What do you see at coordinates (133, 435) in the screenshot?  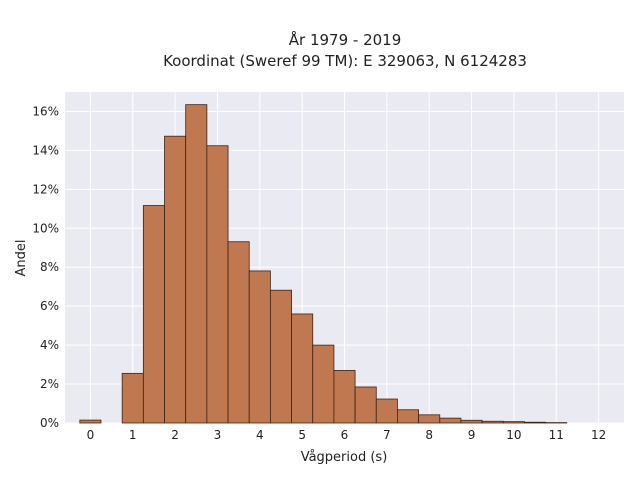 I see `x-tick-label: 1` at bounding box center [133, 435].